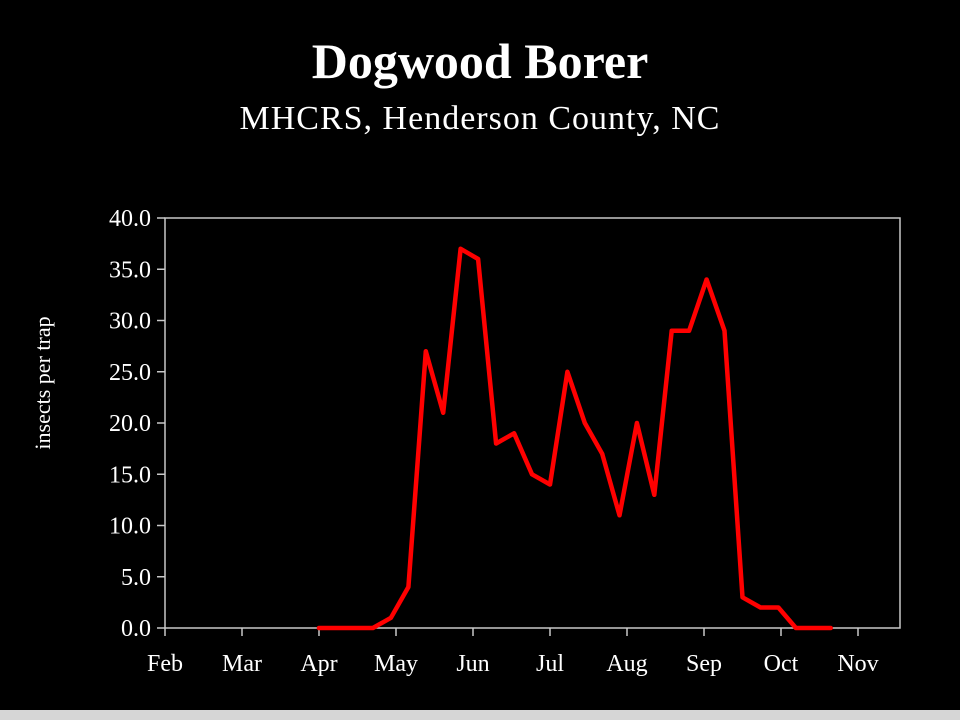 Image resolution: width=960 pixels, height=720 pixels. What do you see at coordinates (42, 382) in the screenshot?
I see `y-axis-label: insects per trap` at bounding box center [42, 382].